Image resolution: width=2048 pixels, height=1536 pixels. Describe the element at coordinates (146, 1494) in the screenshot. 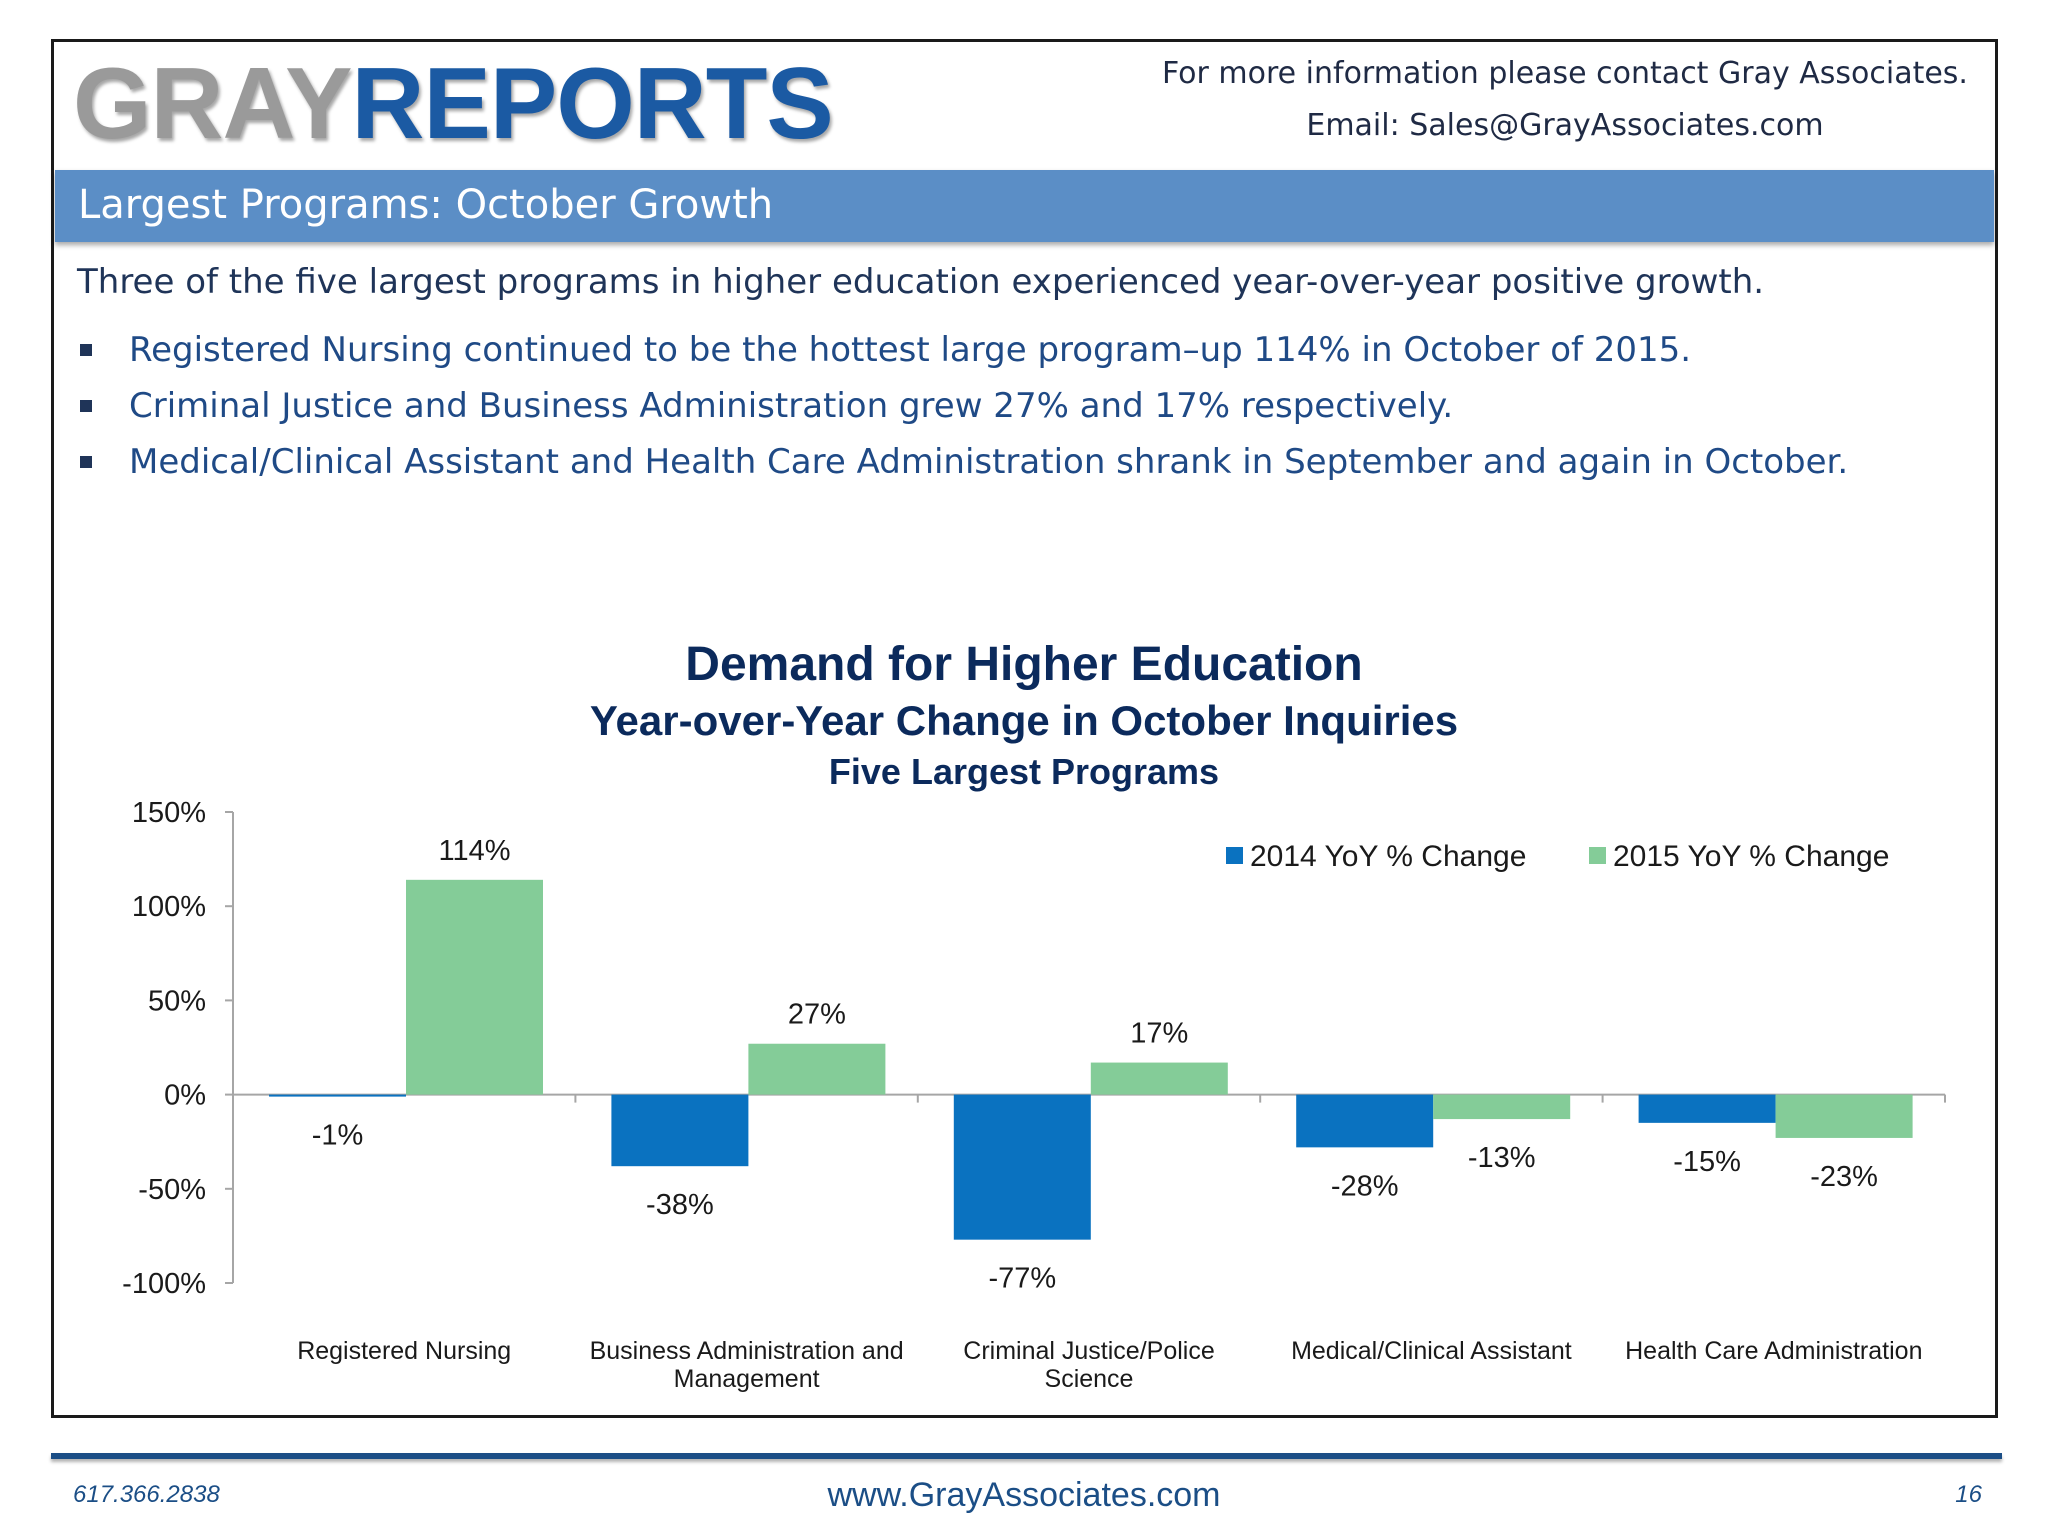

I see `footer-phone: 617.366.2838` at that location.